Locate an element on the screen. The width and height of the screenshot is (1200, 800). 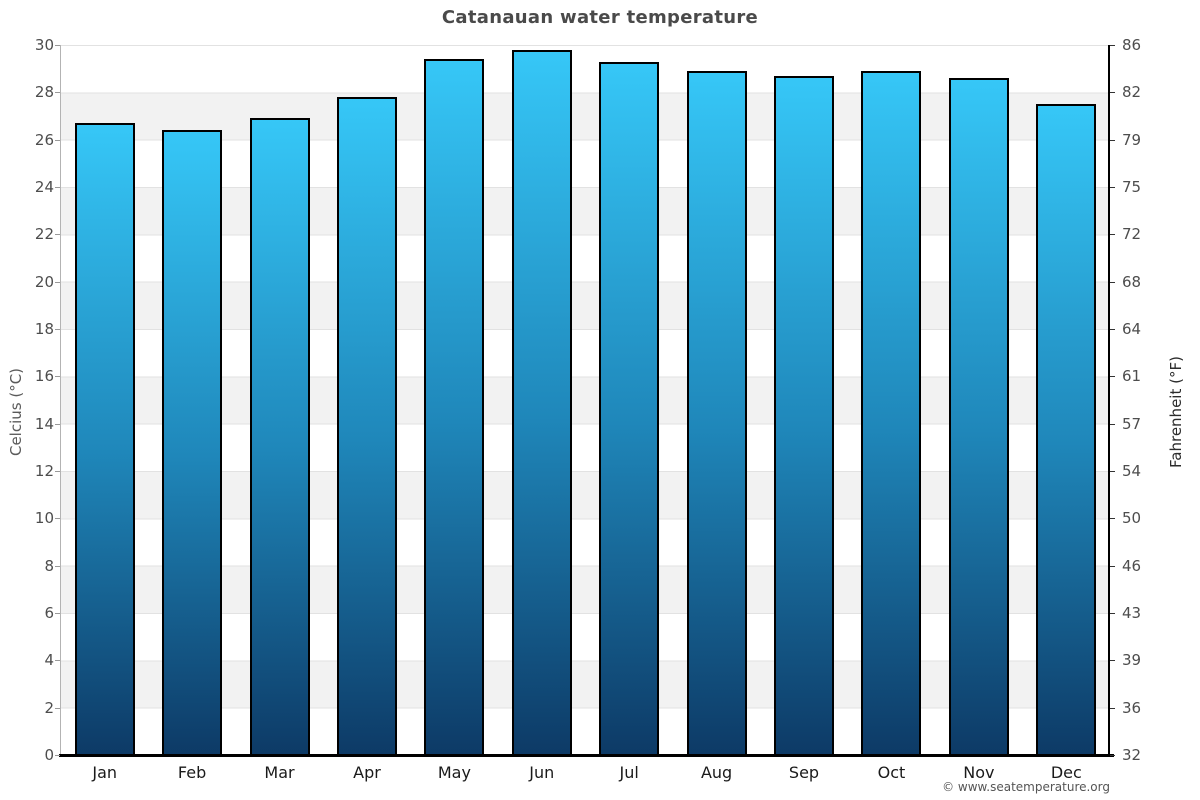
x-tick-label-mar: Mar is located at coordinates (279, 772).